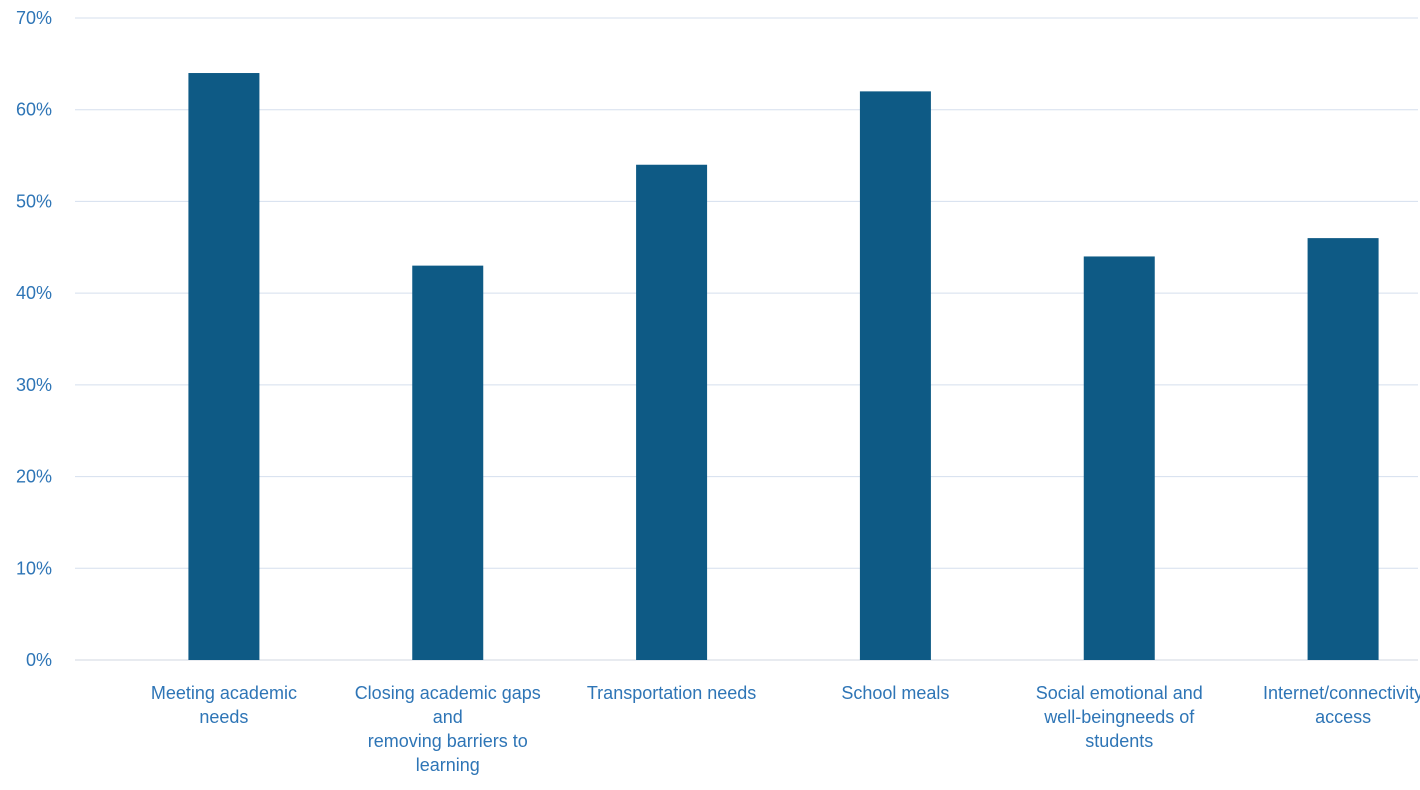  I want to click on x-category-label-line: removing barriers to, so click(448, 741).